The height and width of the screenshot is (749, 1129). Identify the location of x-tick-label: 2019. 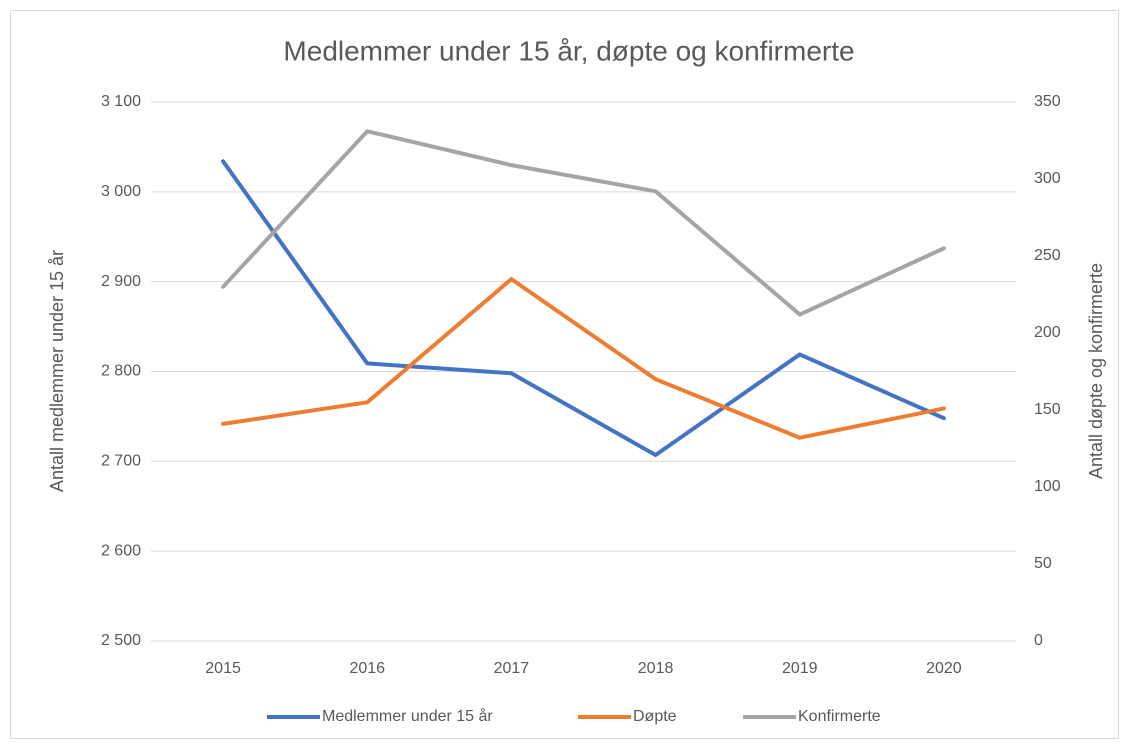
(800, 668).